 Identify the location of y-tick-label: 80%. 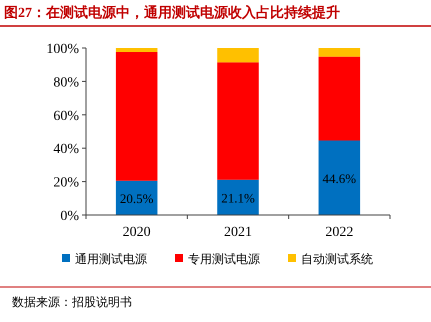
(66, 82).